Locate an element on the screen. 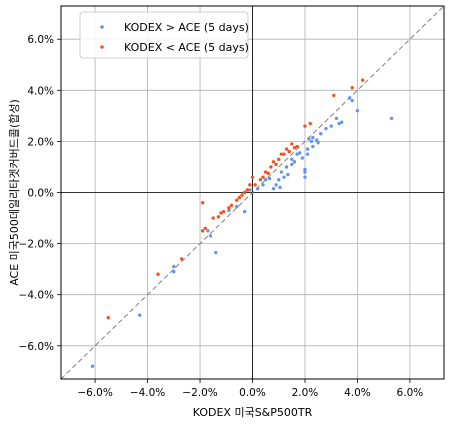 Image resolution: width=453 pixels, height=430 pixels. legend-marker-kodex-greater is located at coordinates (102, 27).